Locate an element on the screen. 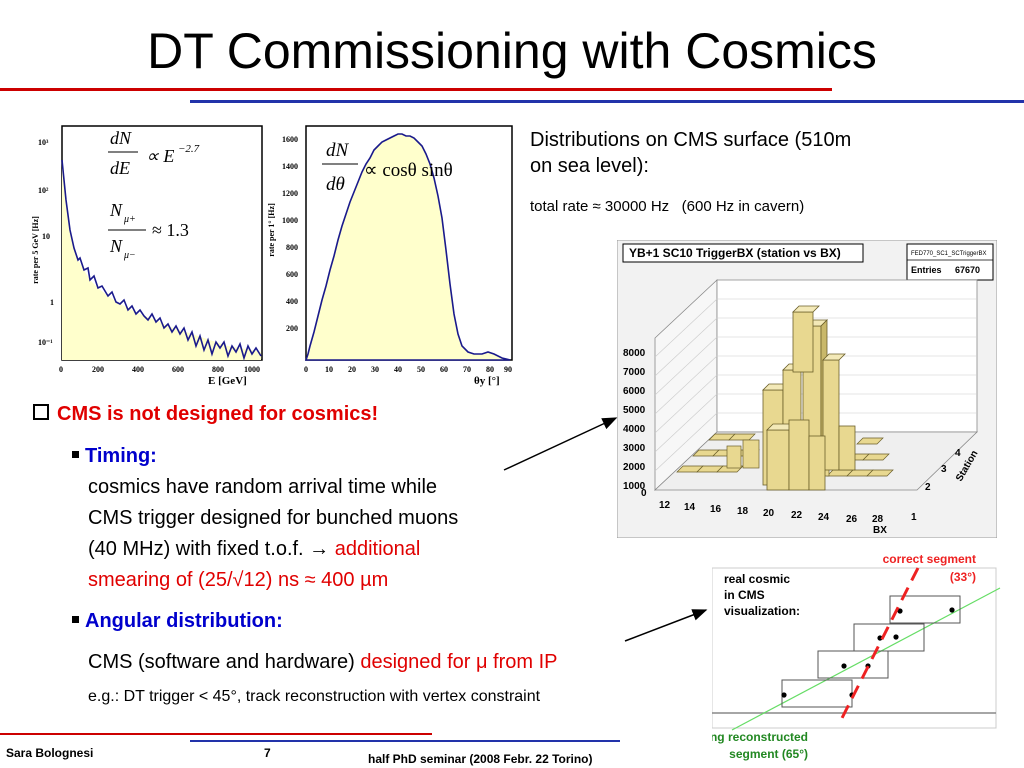 Image resolution: width=1024 pixels, height=768 pixels. energy-xtick-1: 0 is located at coordinates (61, 369).